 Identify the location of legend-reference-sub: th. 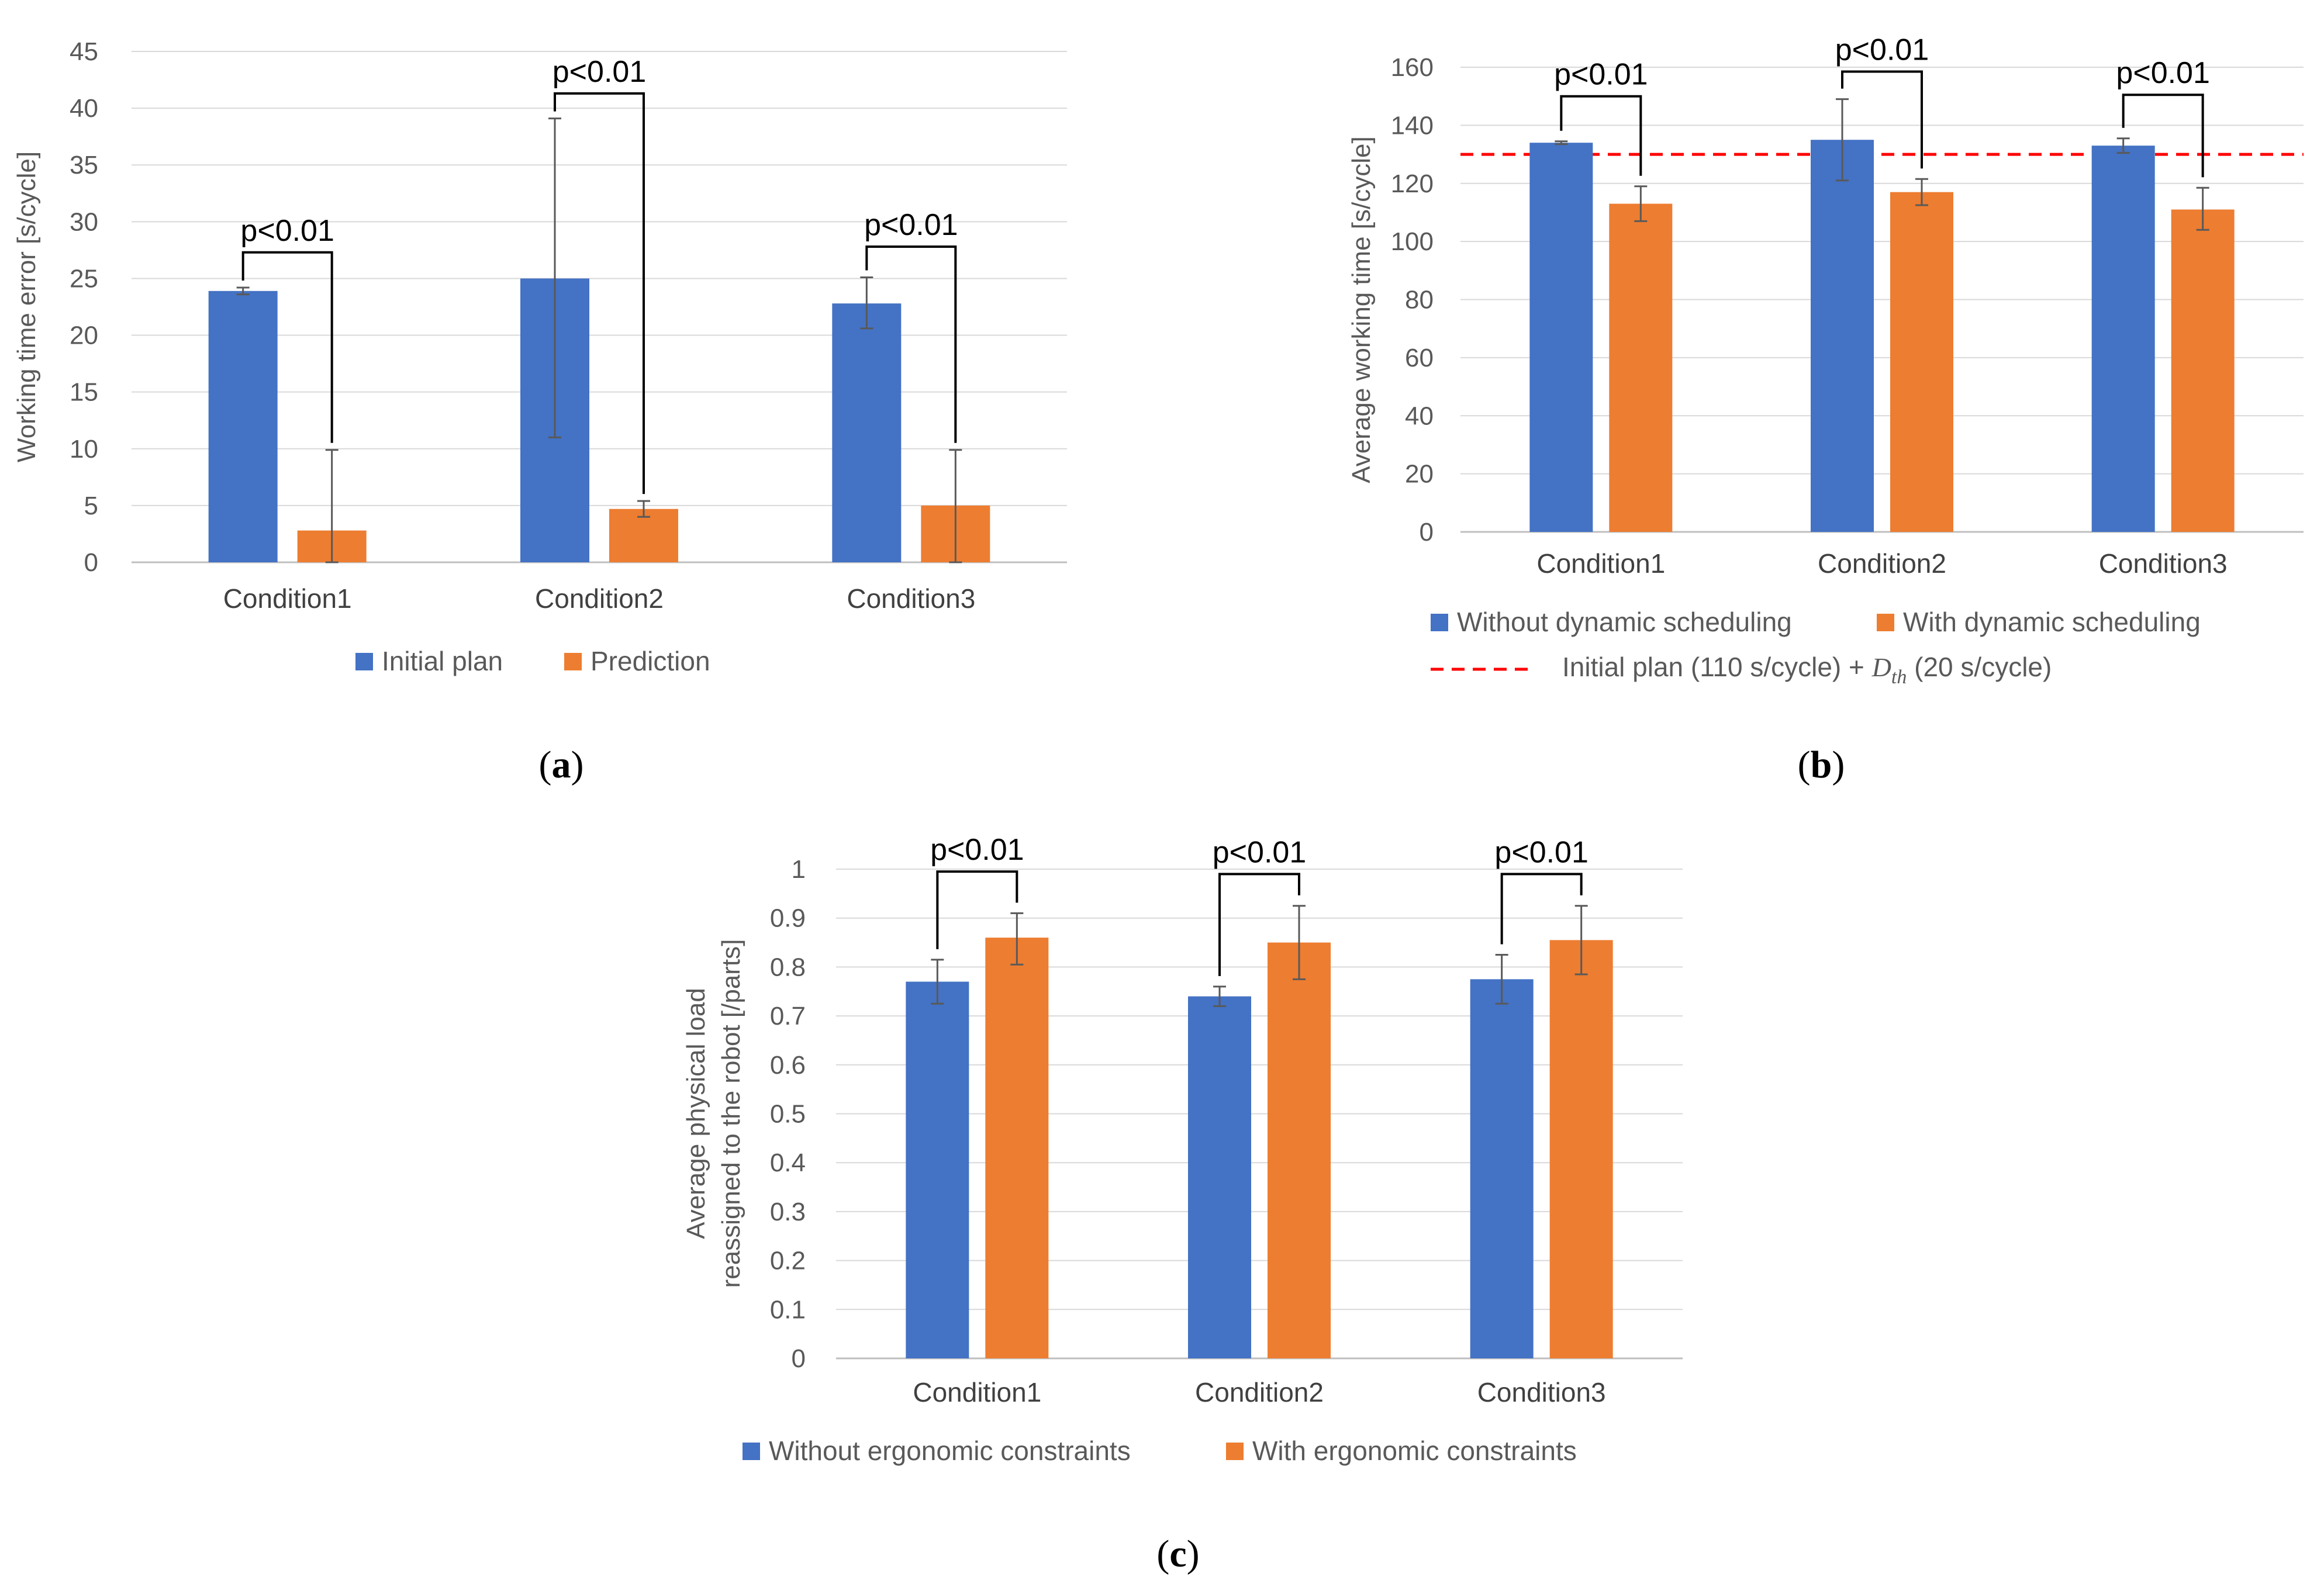
(1899, 677).